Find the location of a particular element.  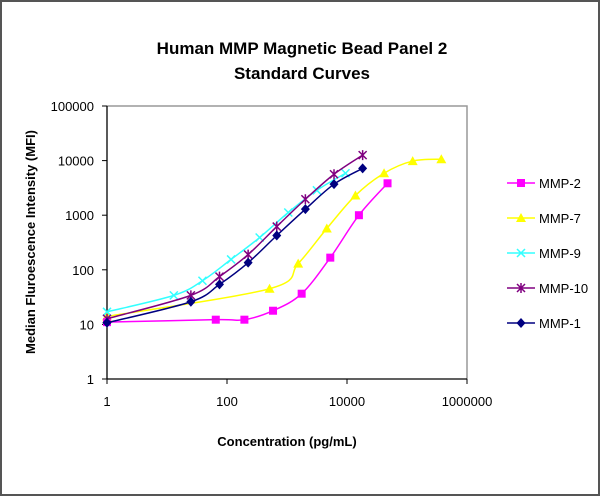

legend-item-mmp-9: MMP-9 is located at coordinates (544, 253).